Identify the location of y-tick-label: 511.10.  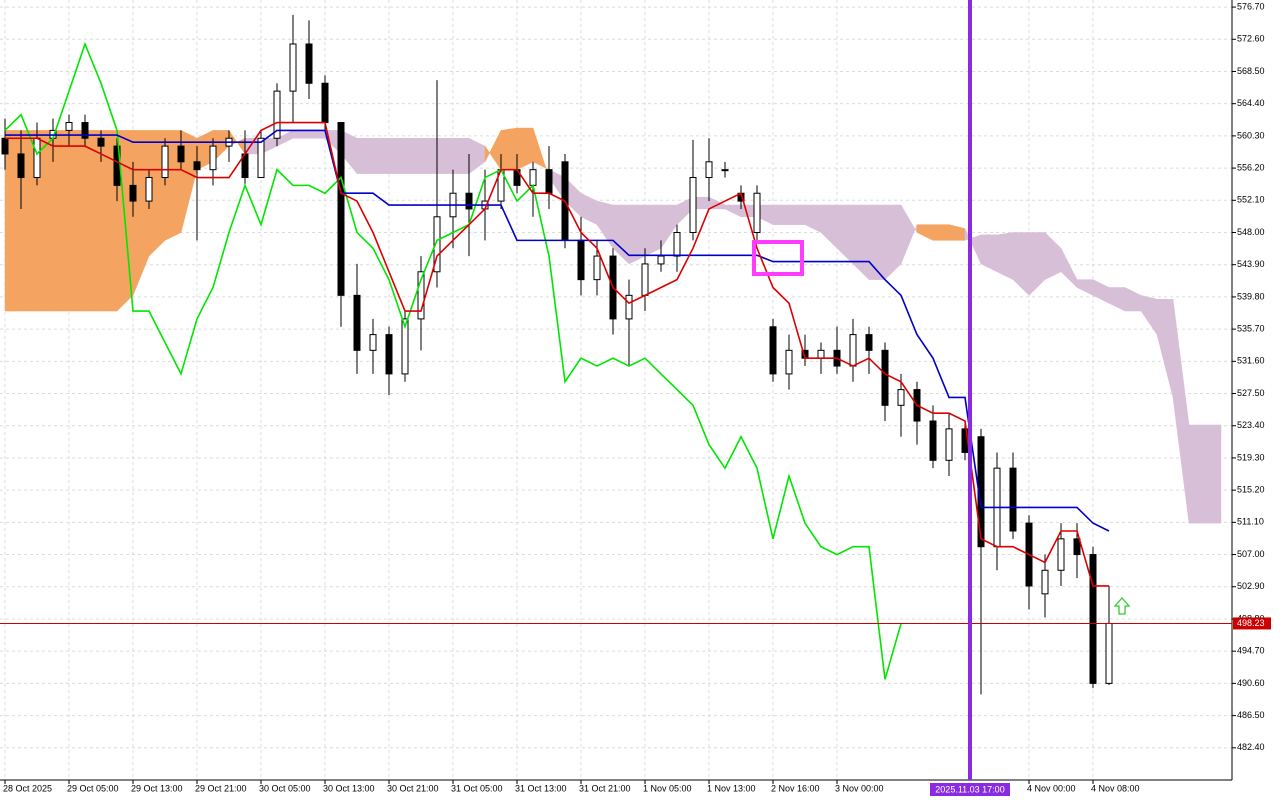
(1250, 522).